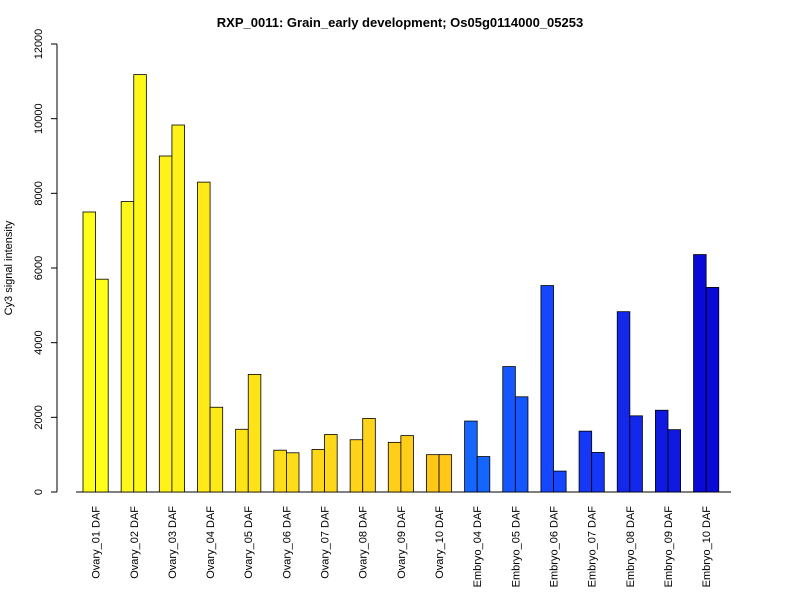 This screenshot has width=800, height=600. I want to click on category-label: Ovary_09 DAF, so click(402, 542).